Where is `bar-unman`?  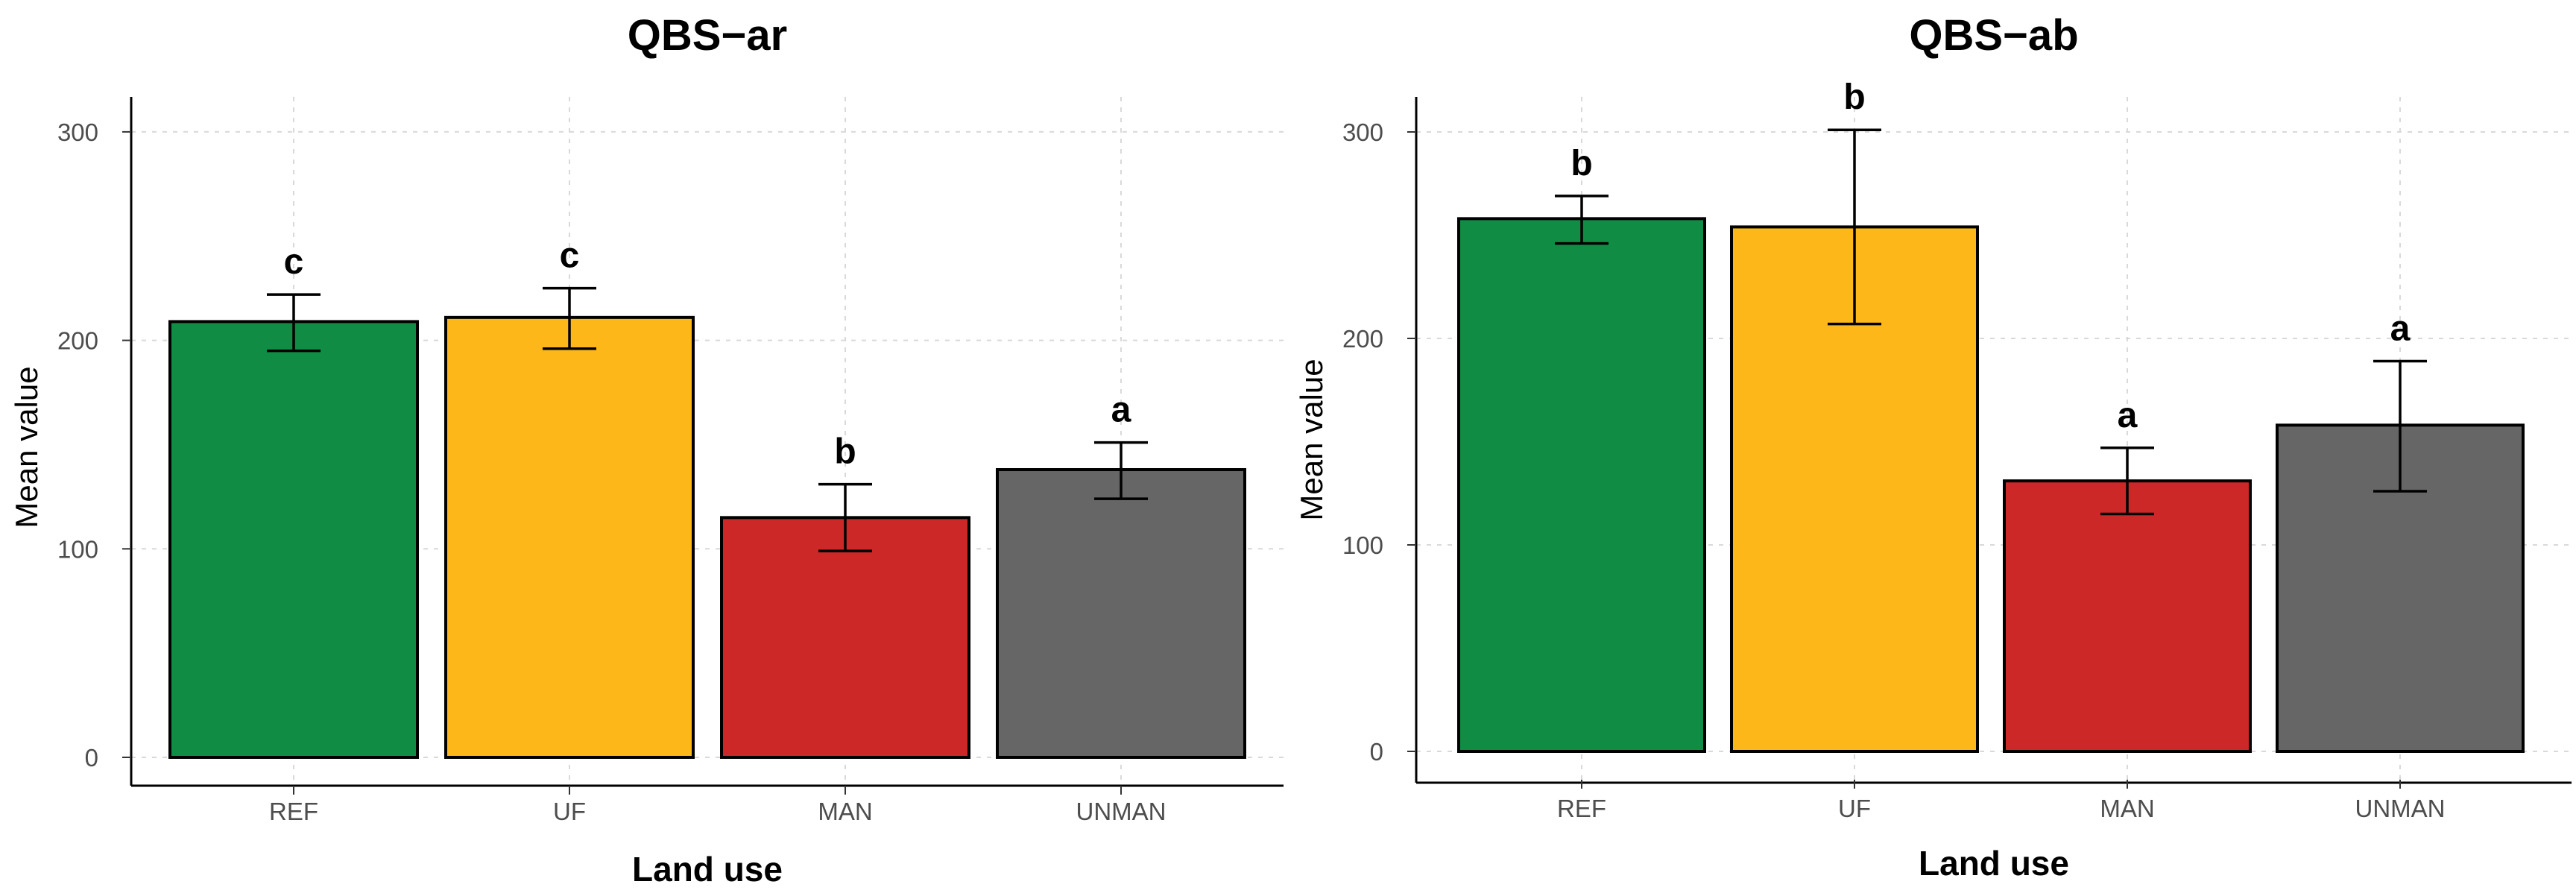
bar-unman is located at coordinates (1121, 613).